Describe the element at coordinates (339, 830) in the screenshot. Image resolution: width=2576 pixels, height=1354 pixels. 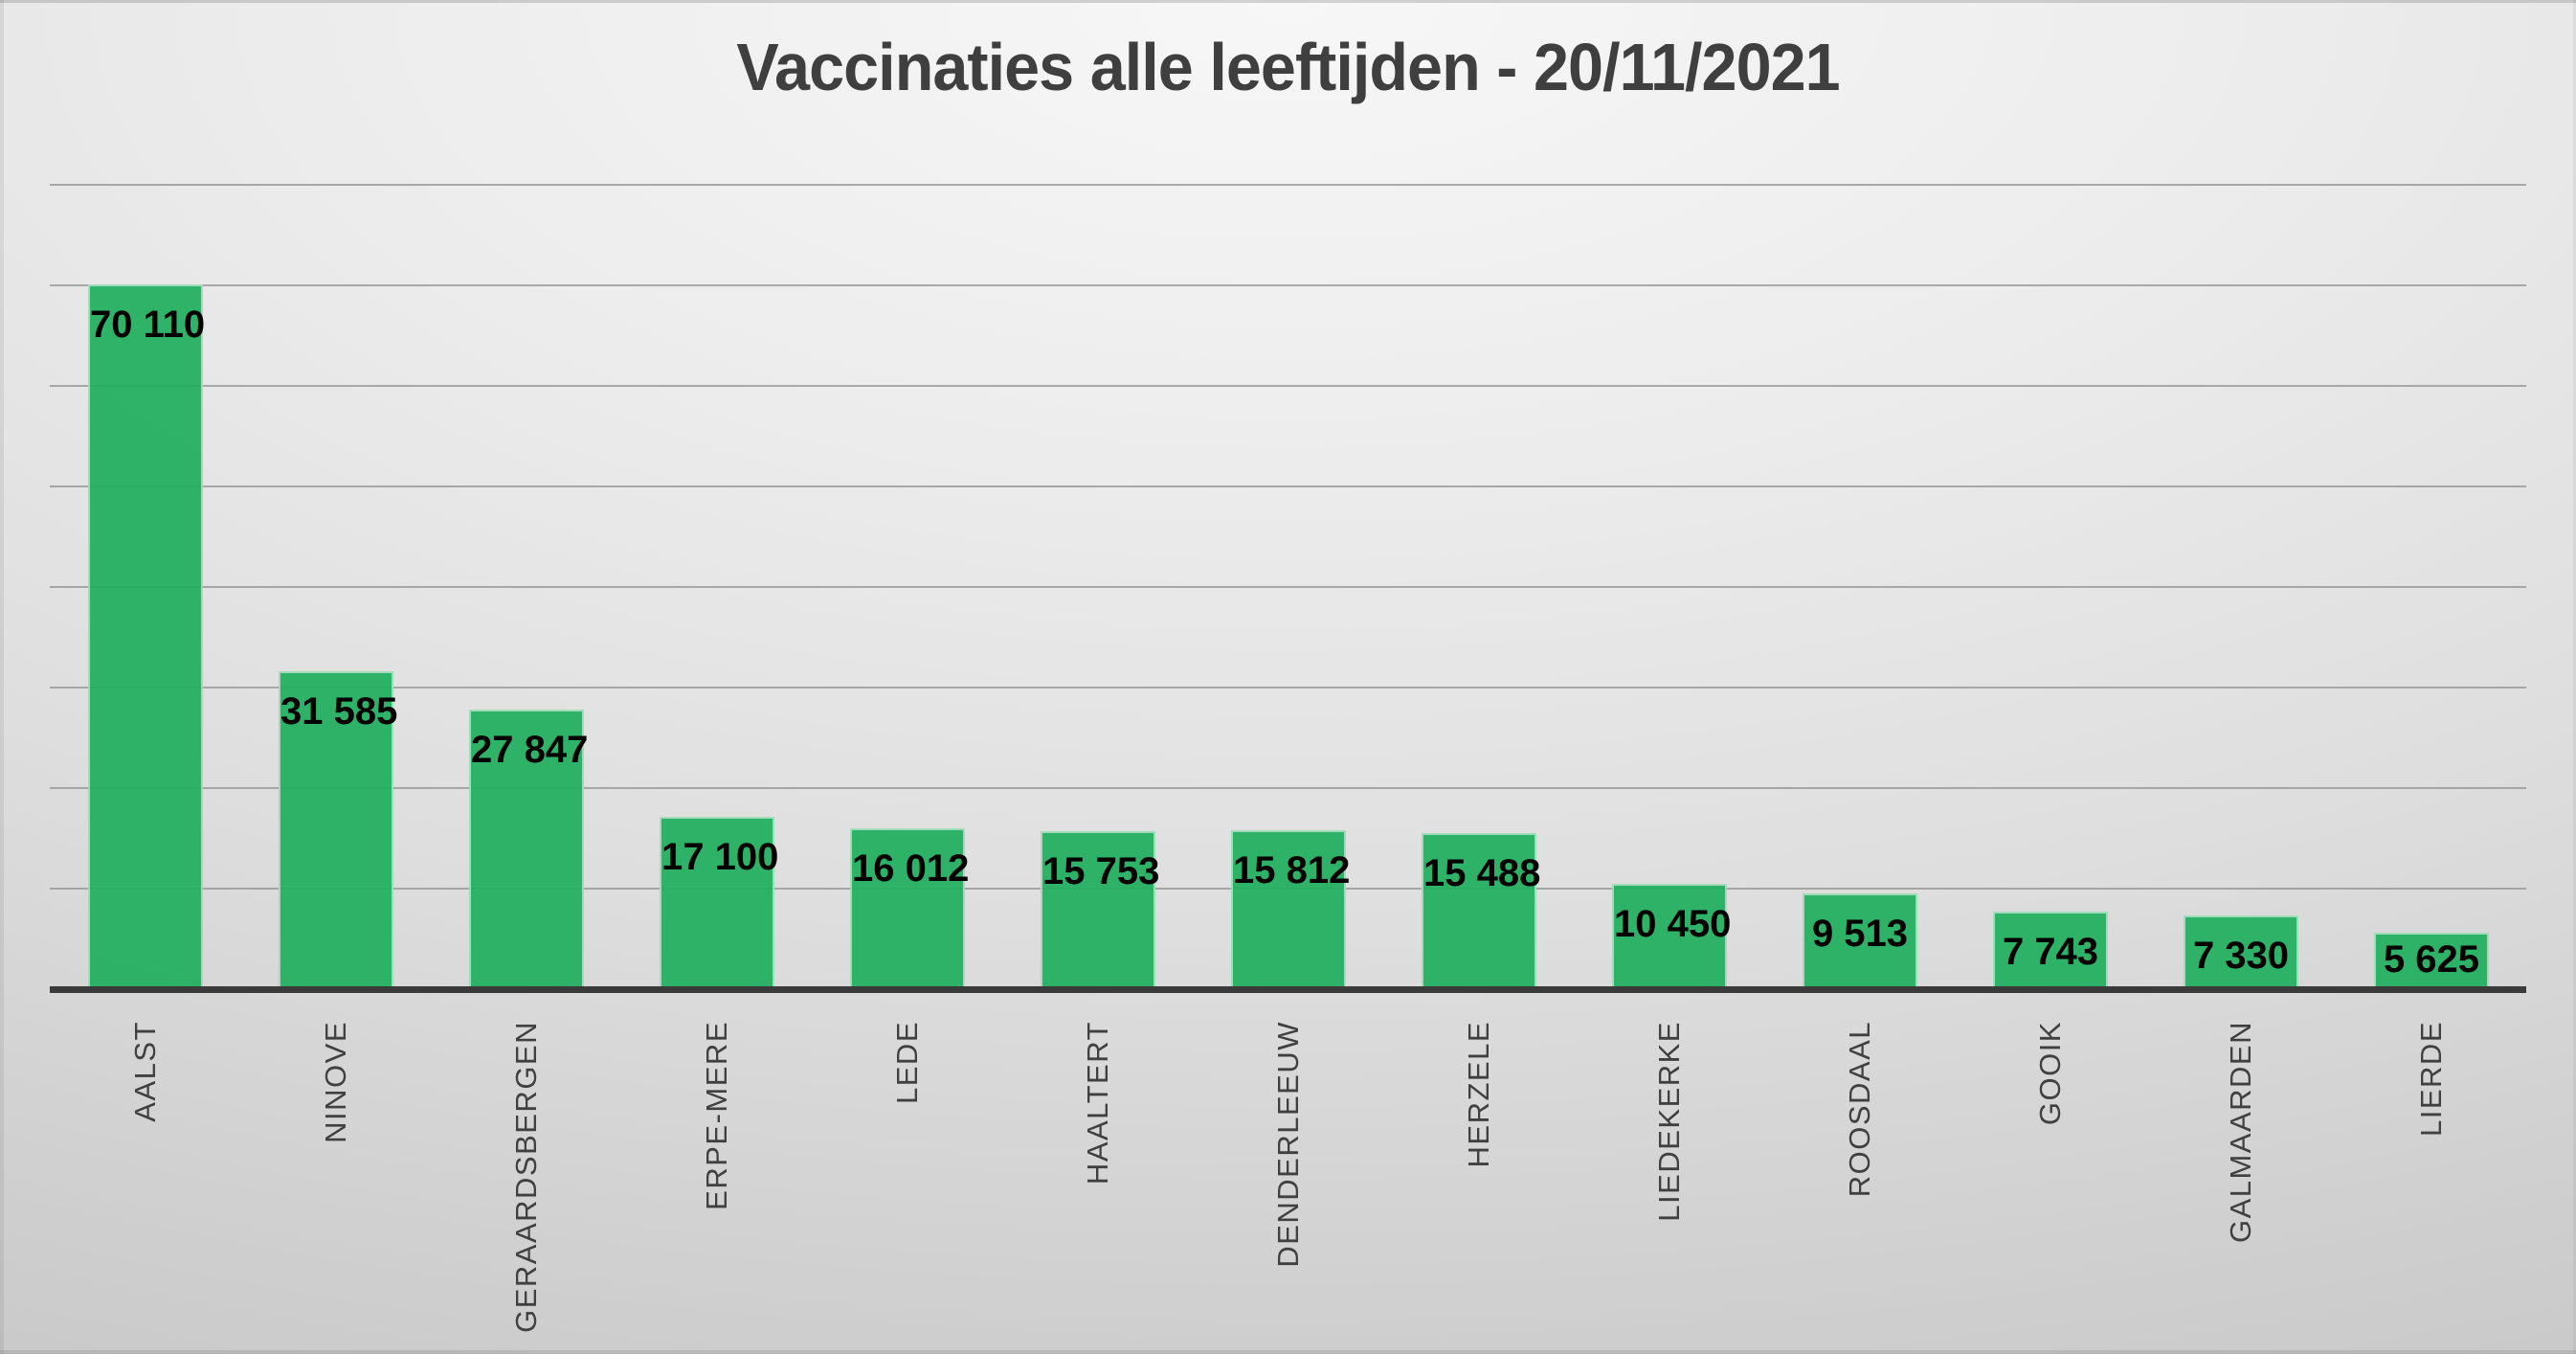
I see `bar-ninove: 31 585` at that location.